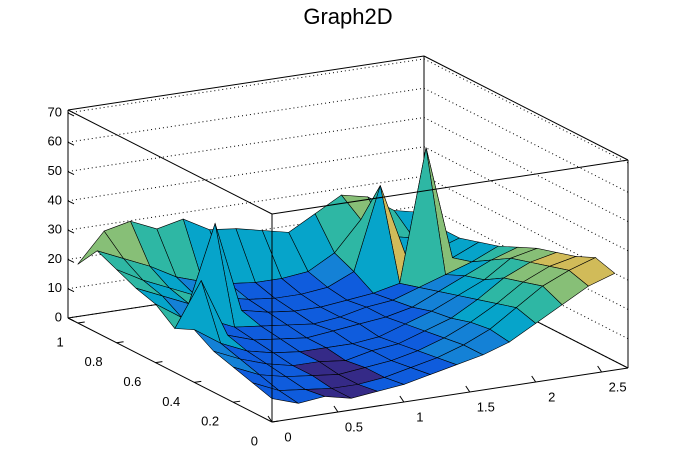 The width and height of the screenshot is (696, 472). I want to click on z-tick-label: 40, so click(55, 199).